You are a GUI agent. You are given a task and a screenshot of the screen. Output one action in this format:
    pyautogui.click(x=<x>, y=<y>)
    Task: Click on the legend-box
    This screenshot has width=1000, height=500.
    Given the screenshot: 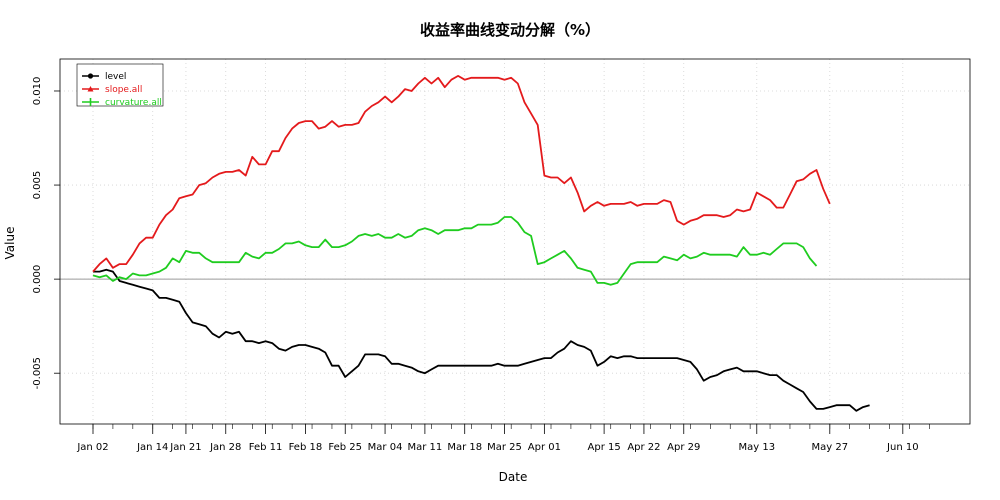 What is the action you would take?
    pyautogui.click(x=120, y=85)
    